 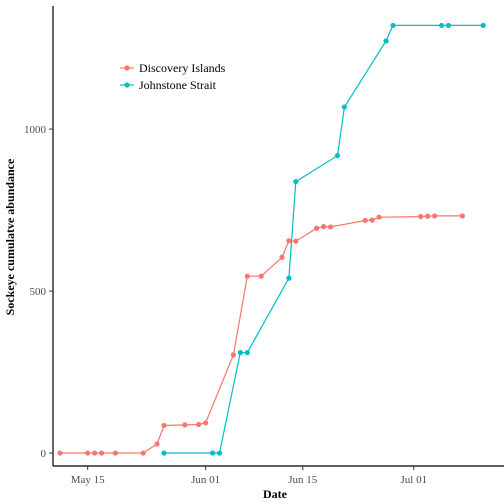 I want to click on y-tick-label: 1000, so click(x=35, y=130).